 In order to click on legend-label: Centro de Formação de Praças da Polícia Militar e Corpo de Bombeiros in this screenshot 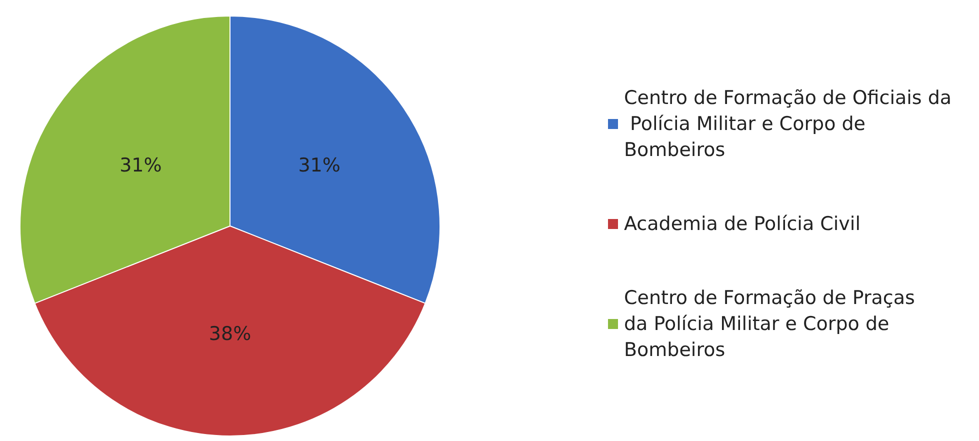, I will do `click(772, 324)`.